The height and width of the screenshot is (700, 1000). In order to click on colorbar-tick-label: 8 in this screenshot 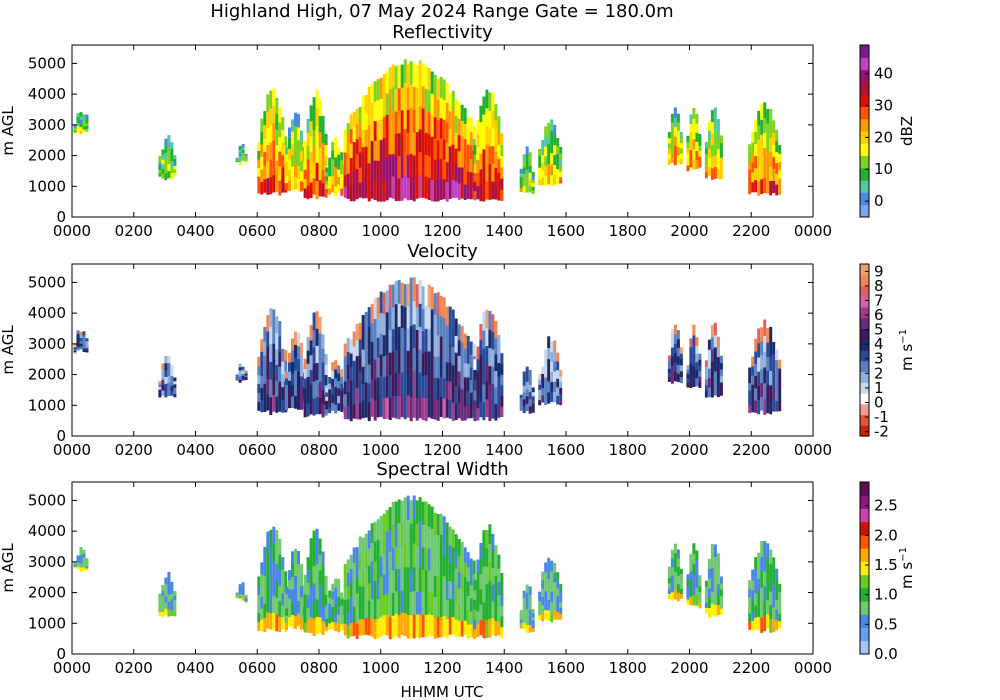, I will do `click(879, 286)`.